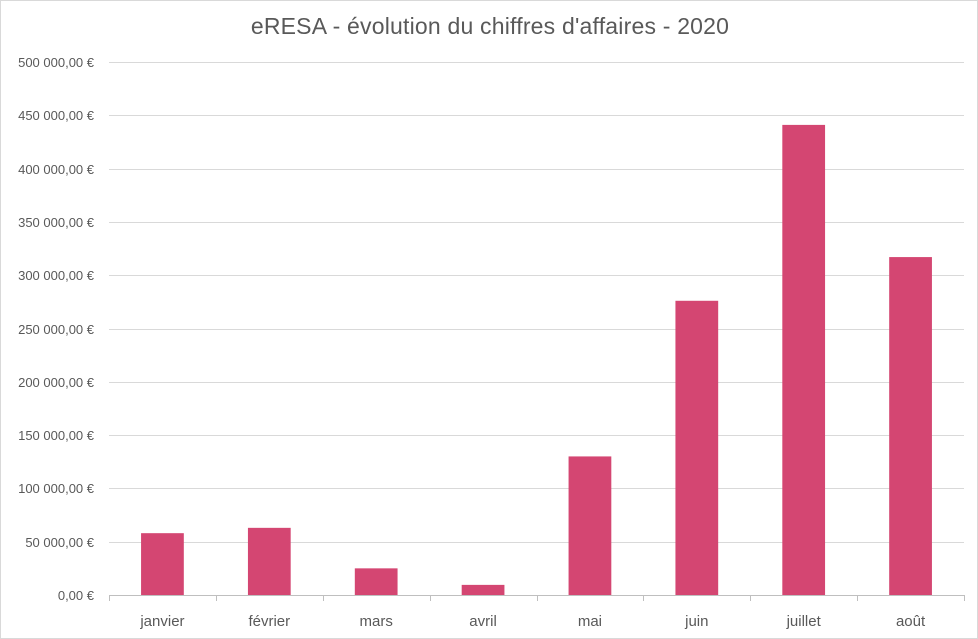  Describe the element at coordinates (56, 488) in the screenshot. I see `y-tick-label: 100 000,00 €` at that location.